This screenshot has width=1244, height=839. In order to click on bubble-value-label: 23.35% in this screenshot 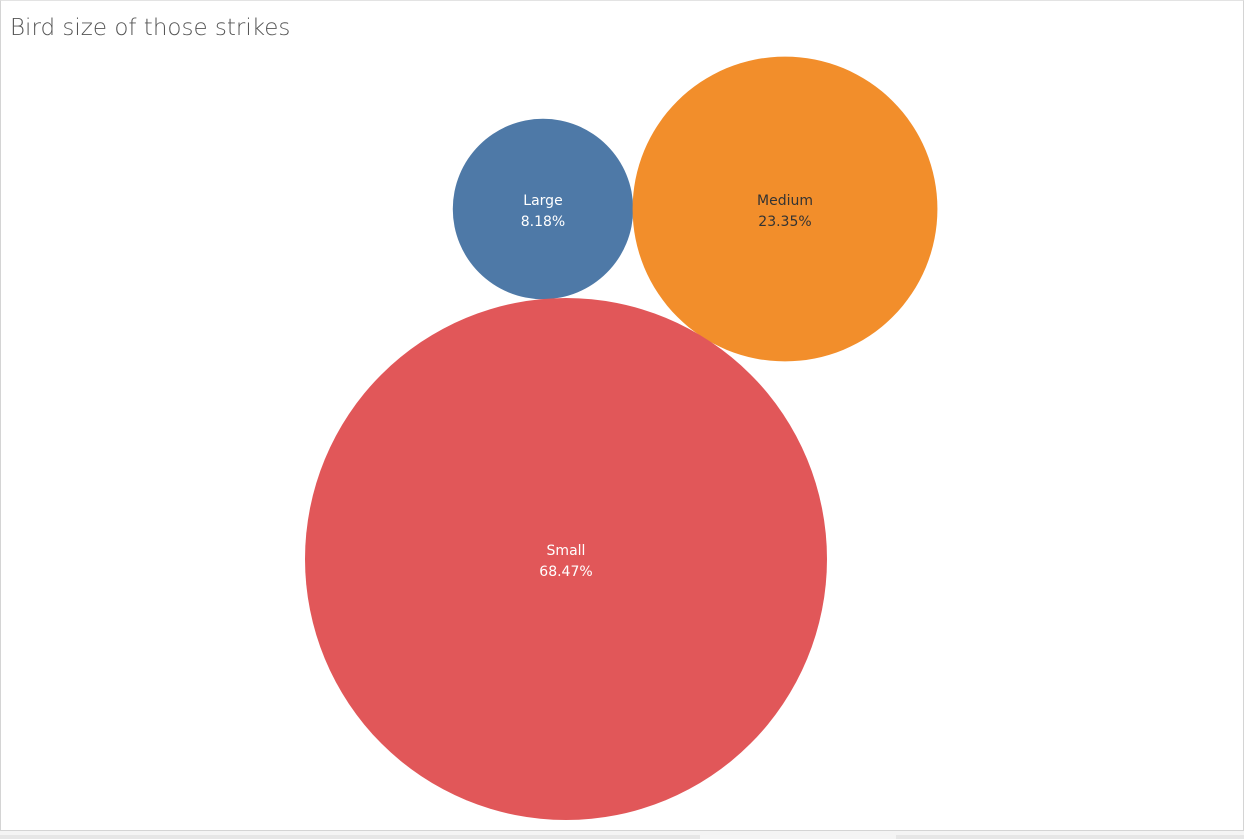, I will do `click(784, 222)`.